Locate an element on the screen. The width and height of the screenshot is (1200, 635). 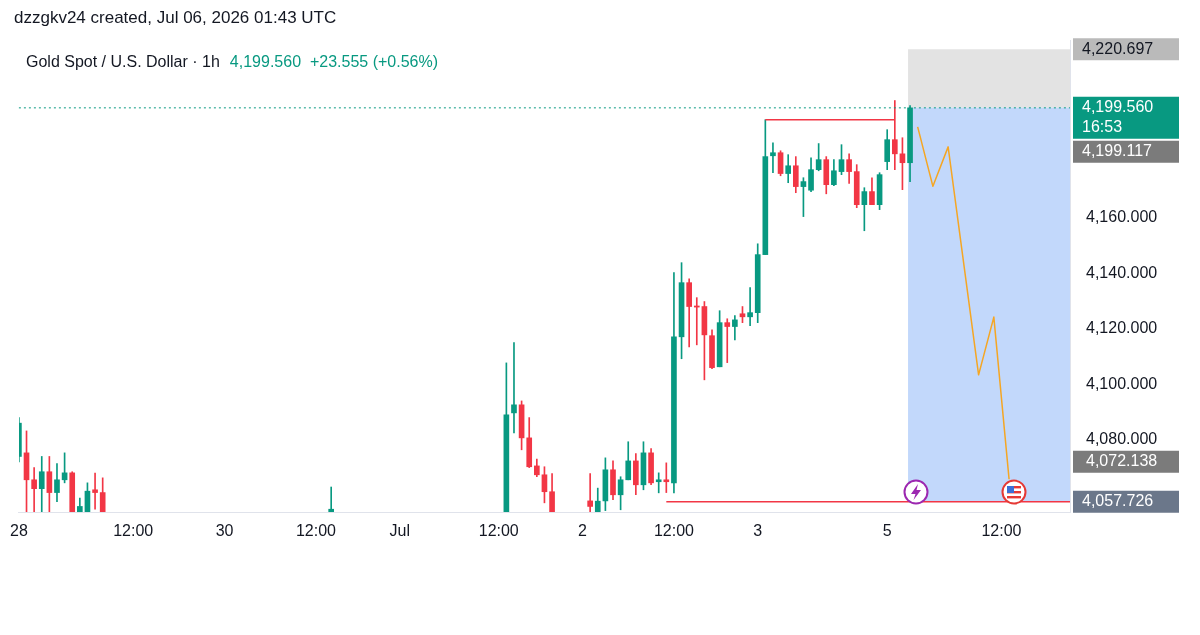
text: 4,199.117 is located at coordinates (1117, 151).